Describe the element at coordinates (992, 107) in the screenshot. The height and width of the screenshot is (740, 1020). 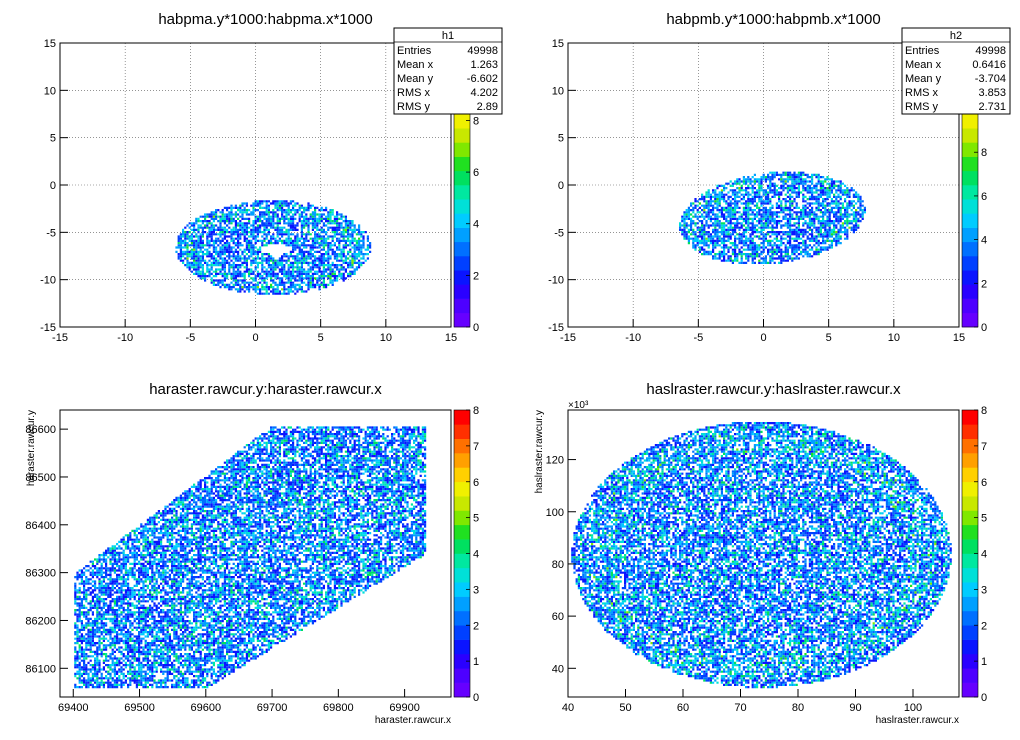
I see `stats-value: 2.731` at that location.